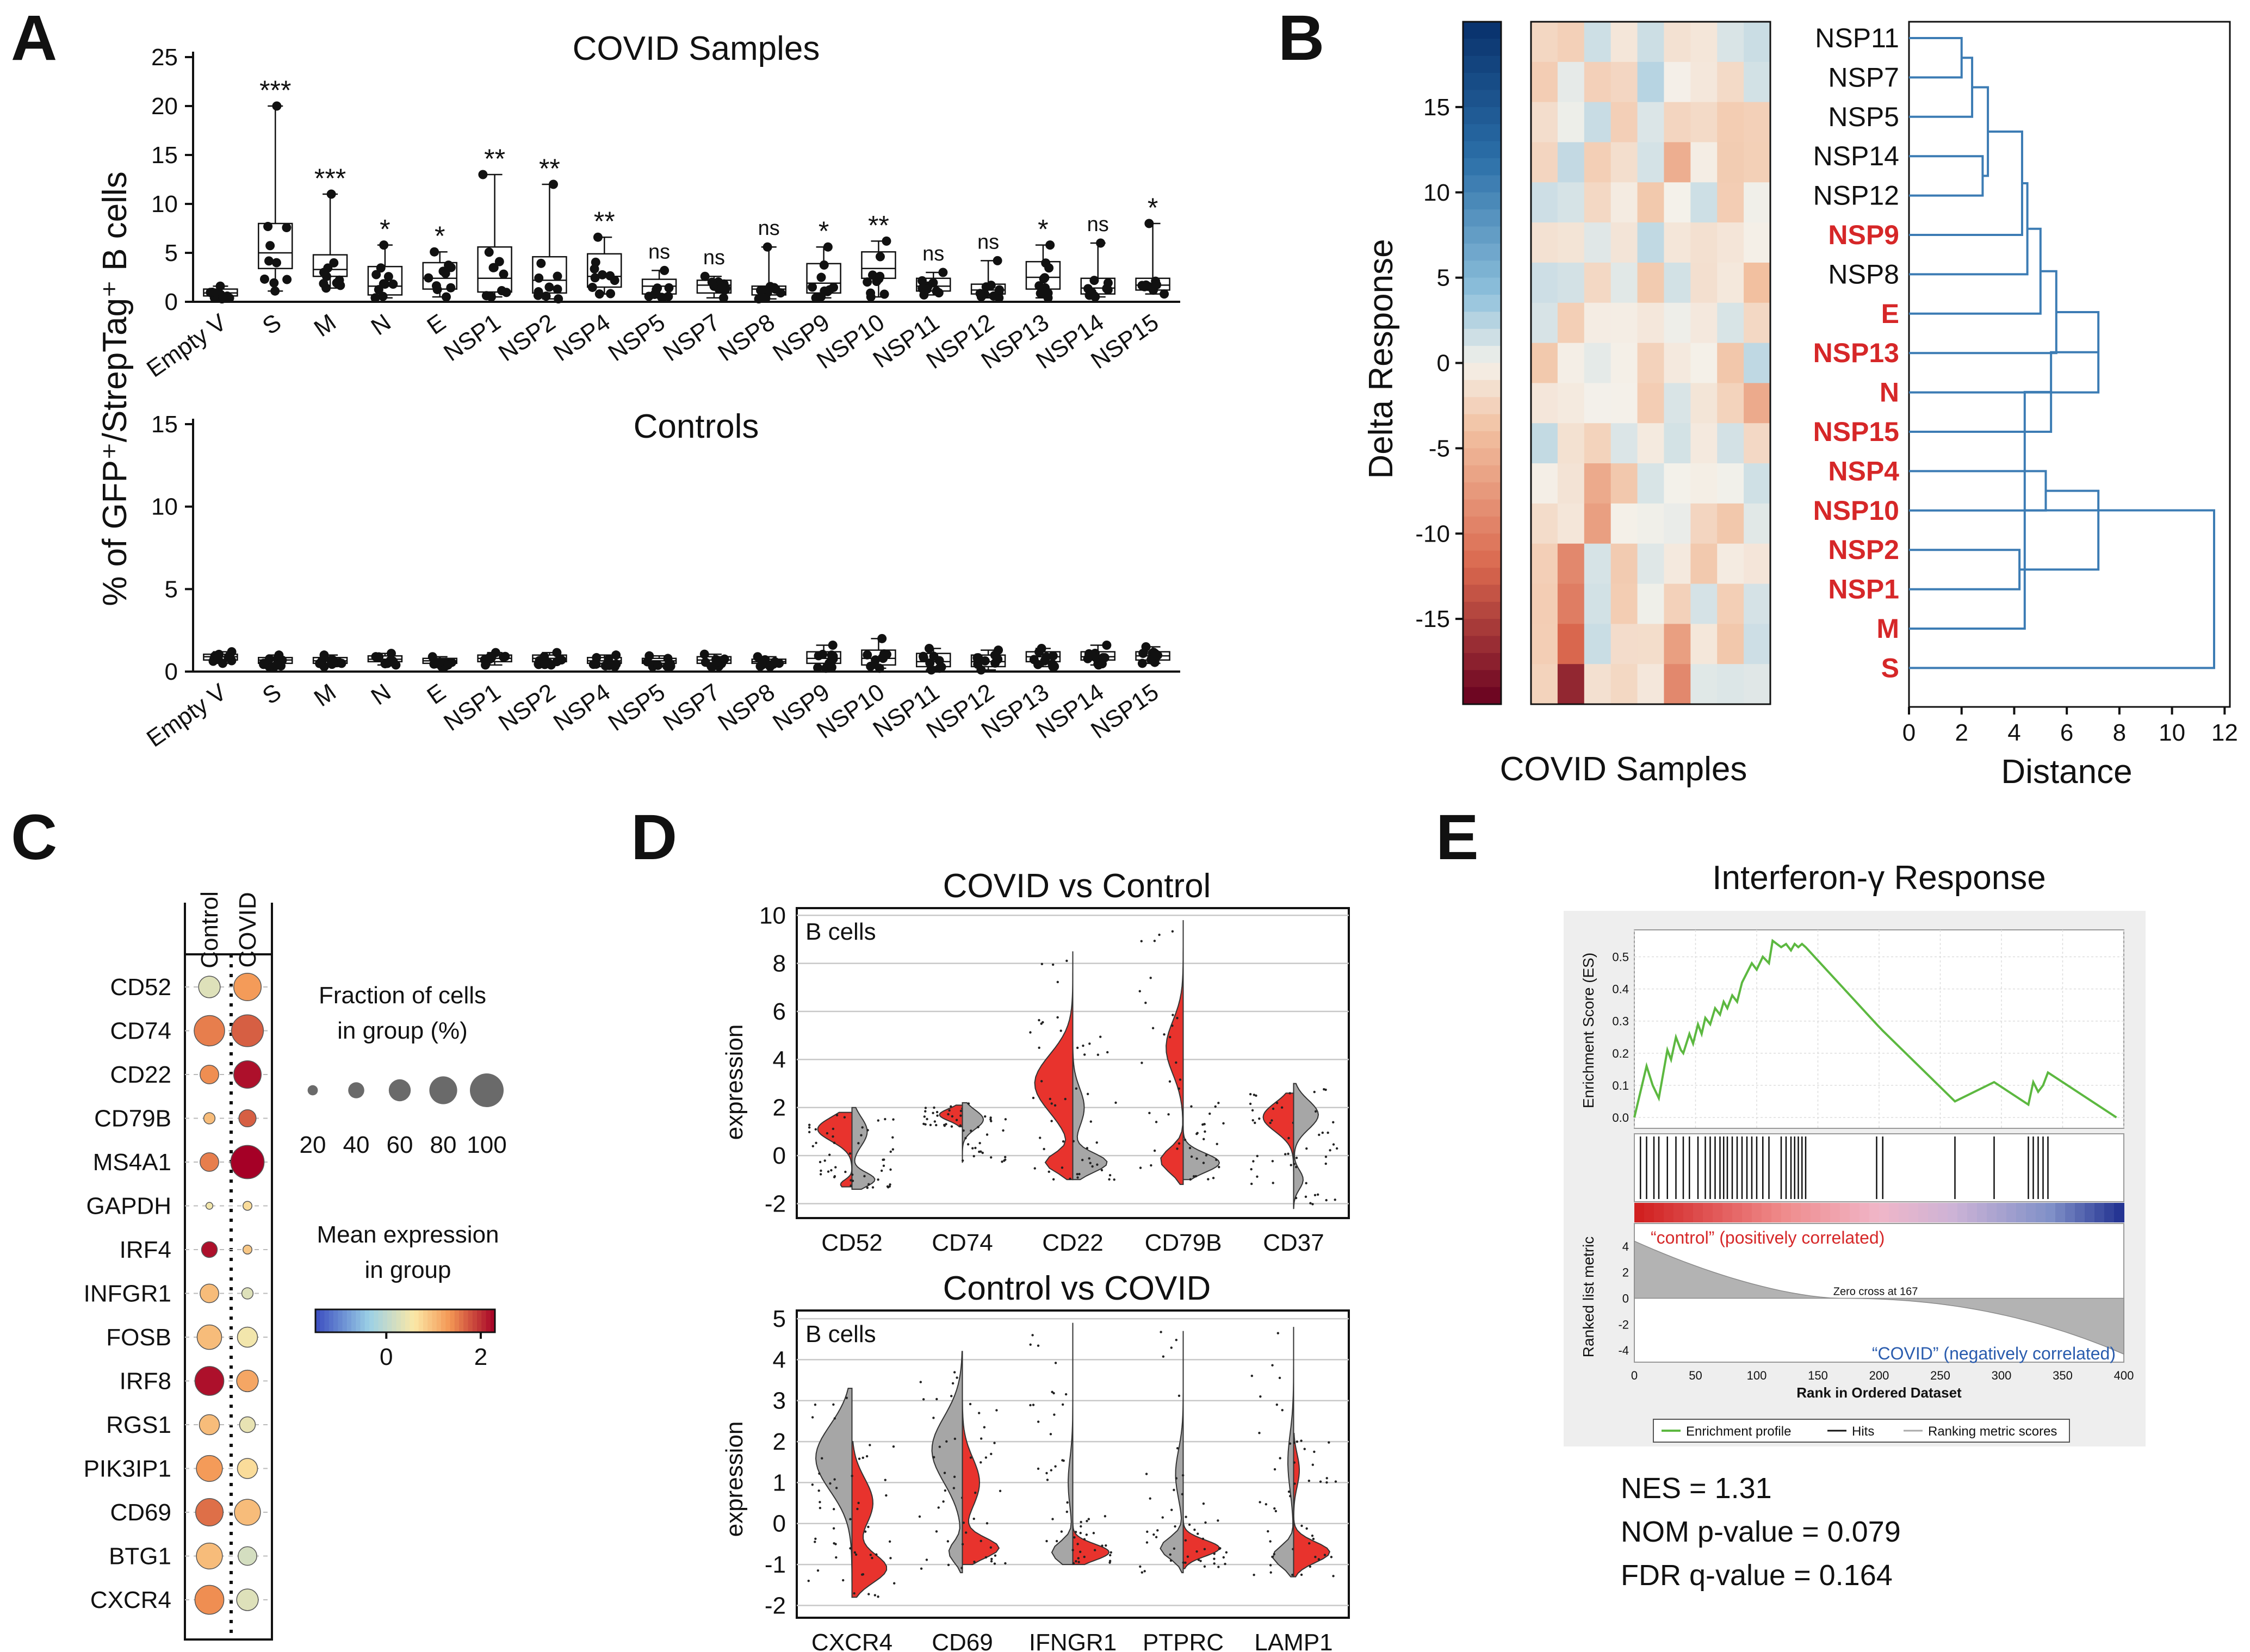 This screenshot has width=2250, height=1652. What do you see at coordinates (1890, 314) in the screenshot?
I see `dendrogram-leaf-label: E` at bounding box center [1890, 314].